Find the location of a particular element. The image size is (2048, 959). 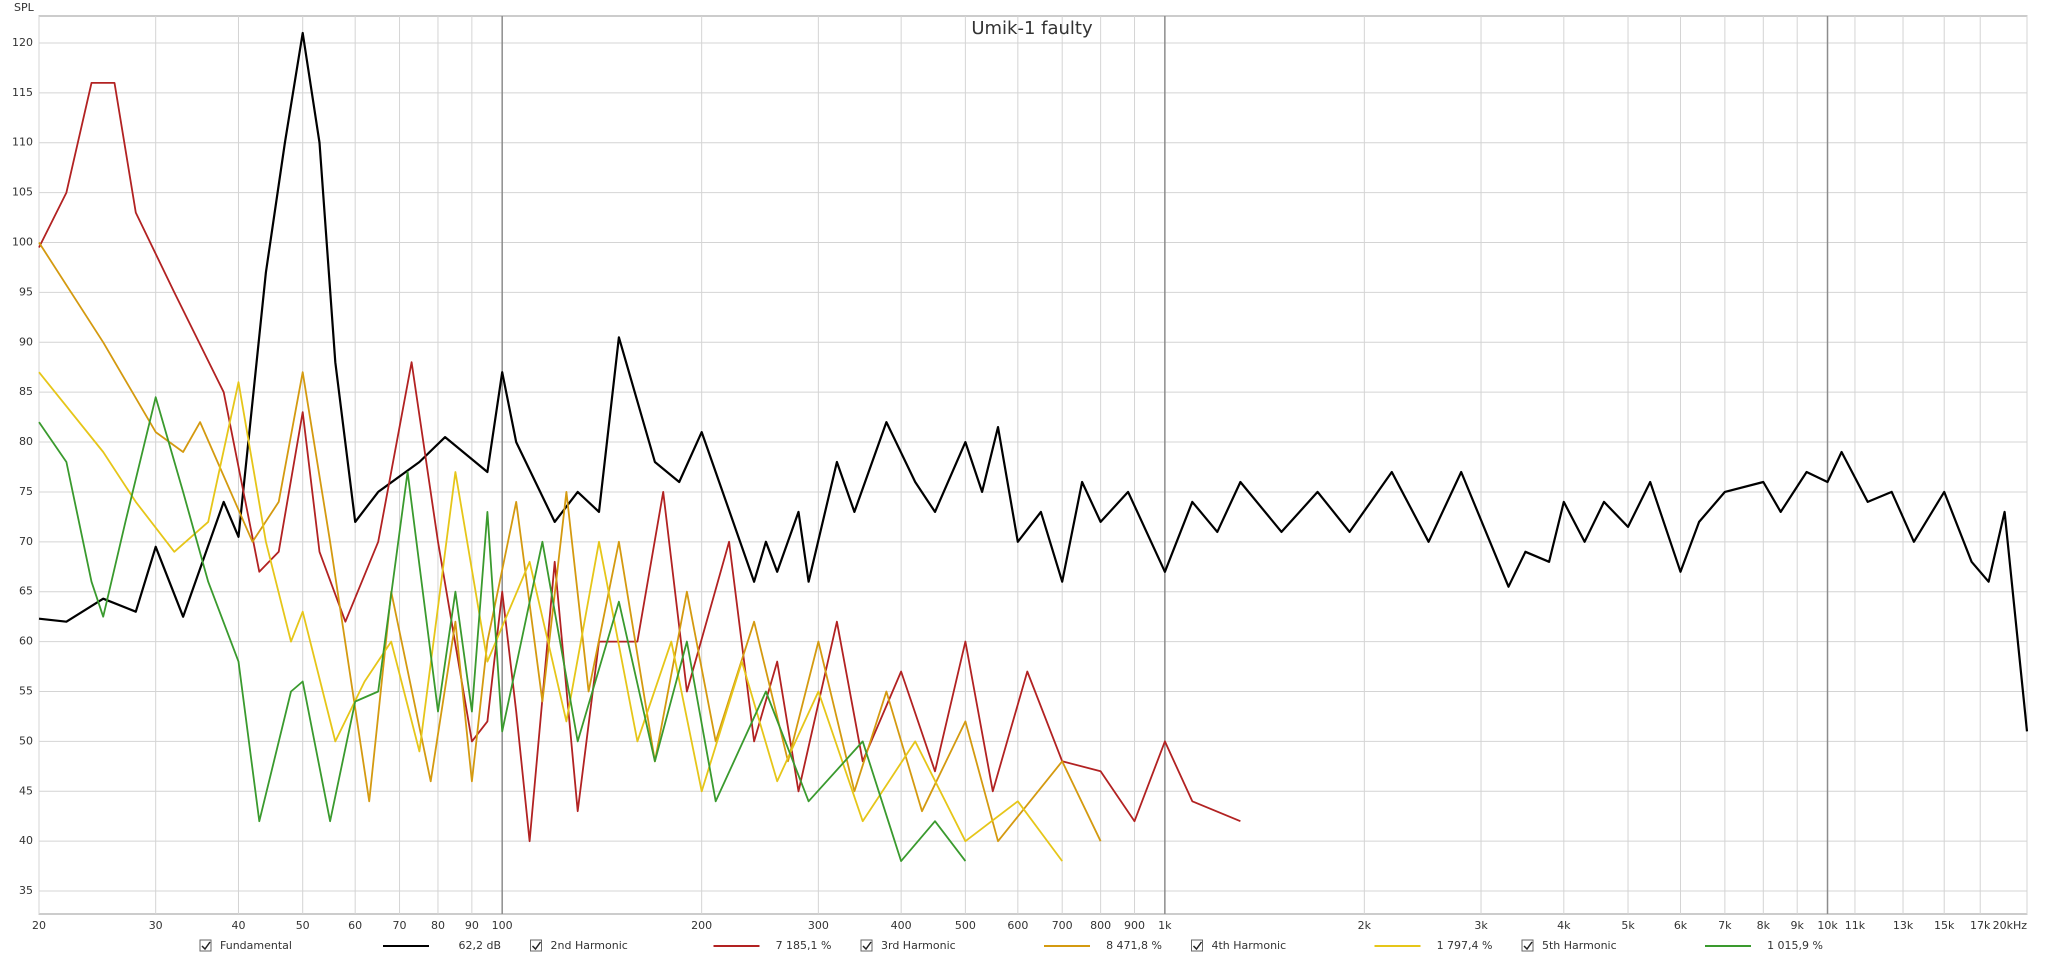

x-tick-label: 600 is located at coordinates (1017, 925).